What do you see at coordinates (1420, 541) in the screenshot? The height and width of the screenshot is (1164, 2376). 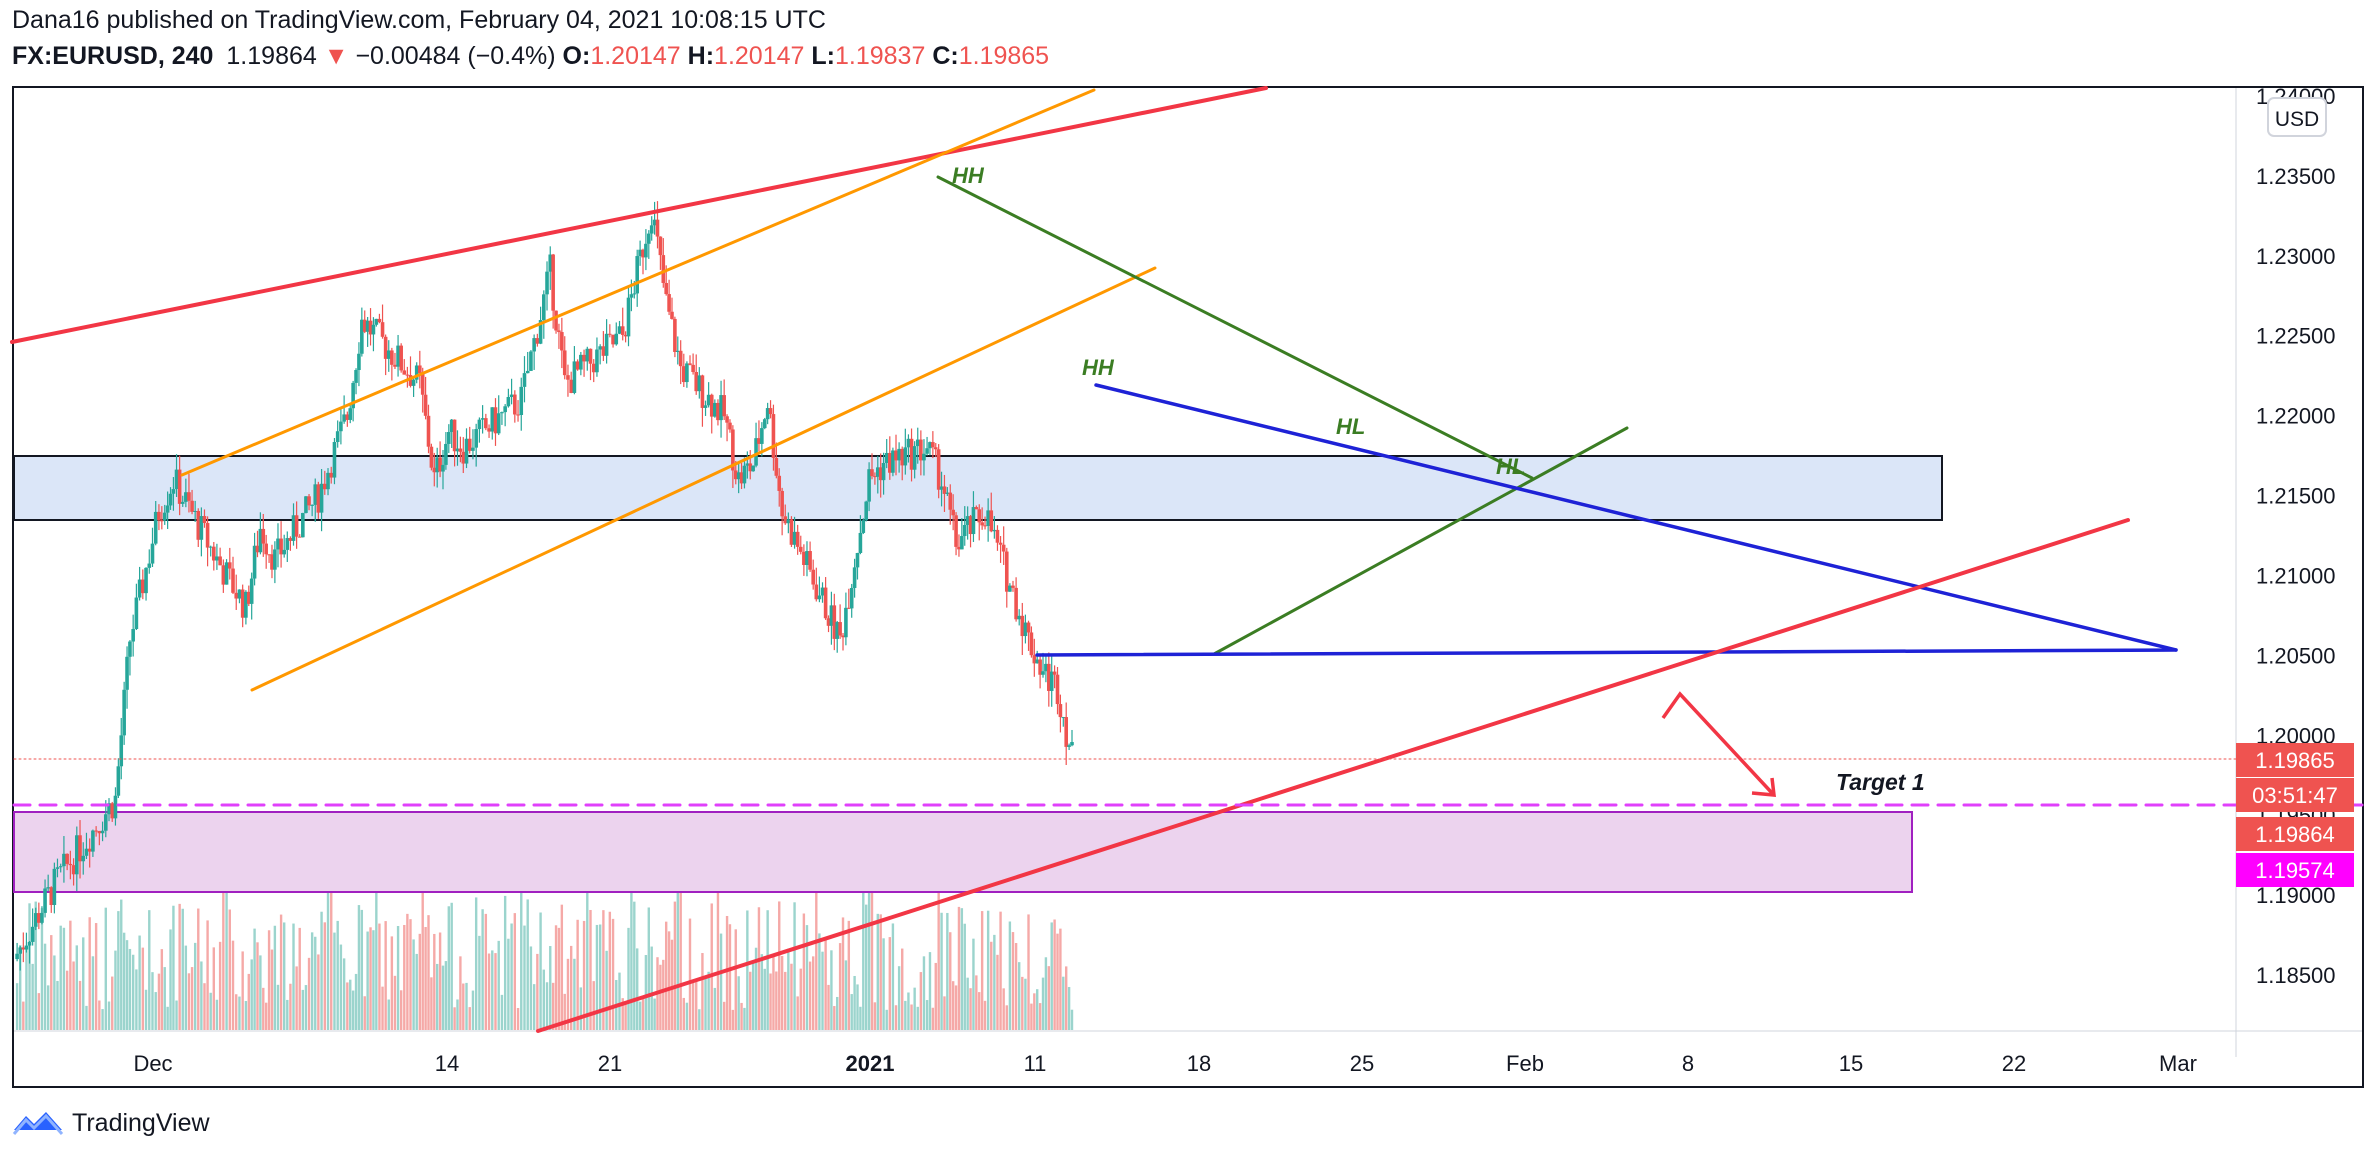 I see `green-uptrend-line` at bounding box center [1420, 541].